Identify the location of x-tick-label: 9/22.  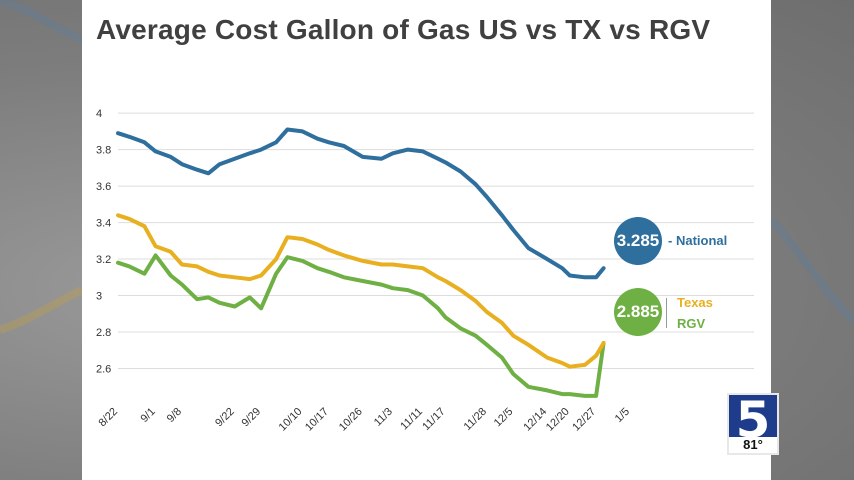
(225, 418).